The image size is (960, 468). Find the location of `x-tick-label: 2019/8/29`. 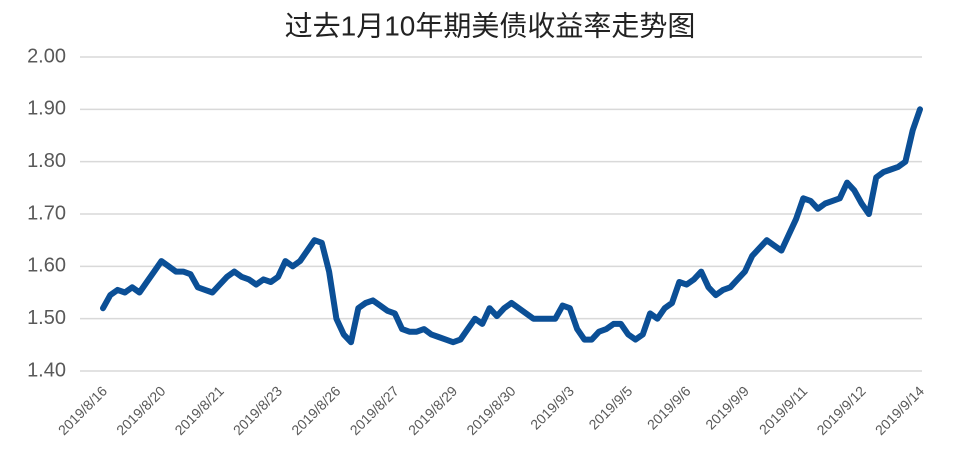

x-tick-label: 2019/8/29 is located at coordinates (433, 411).